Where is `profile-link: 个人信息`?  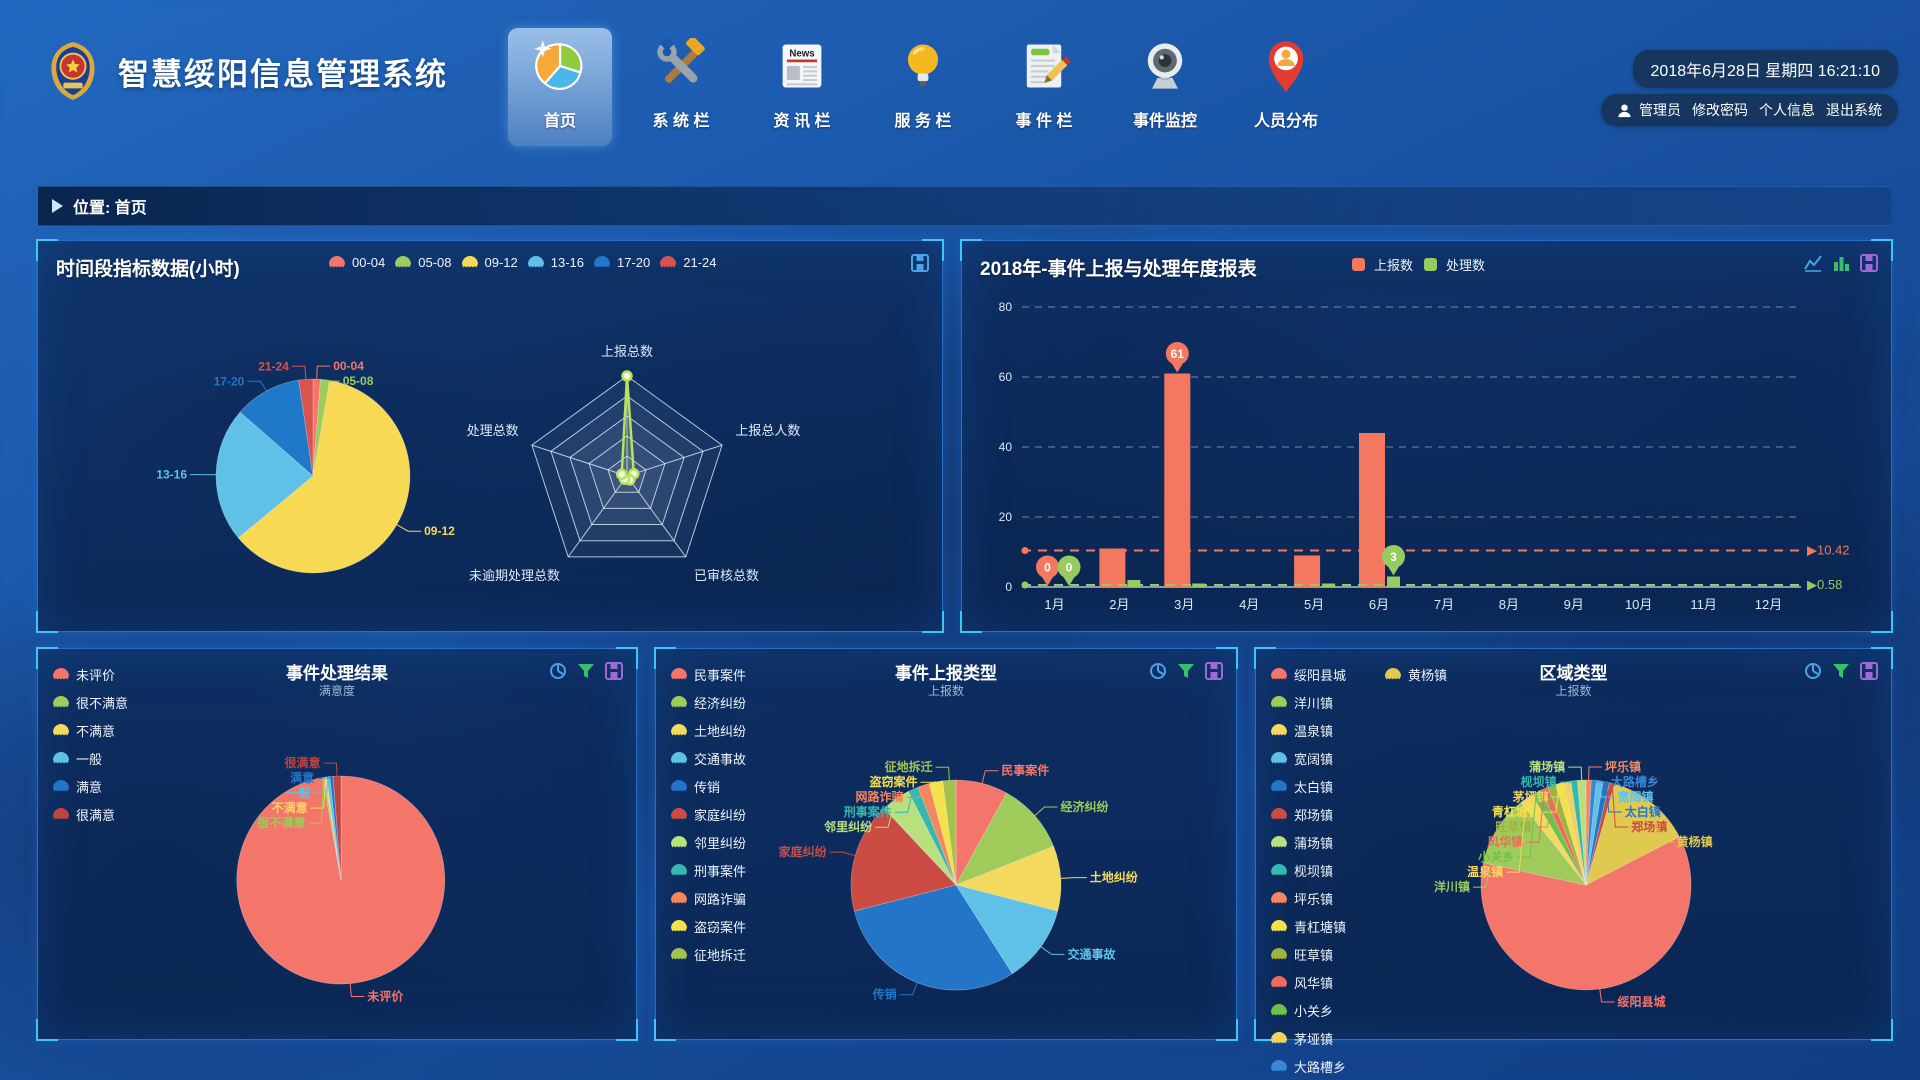
profile-link: 个人信息 is located at coordinates (1787, 110).